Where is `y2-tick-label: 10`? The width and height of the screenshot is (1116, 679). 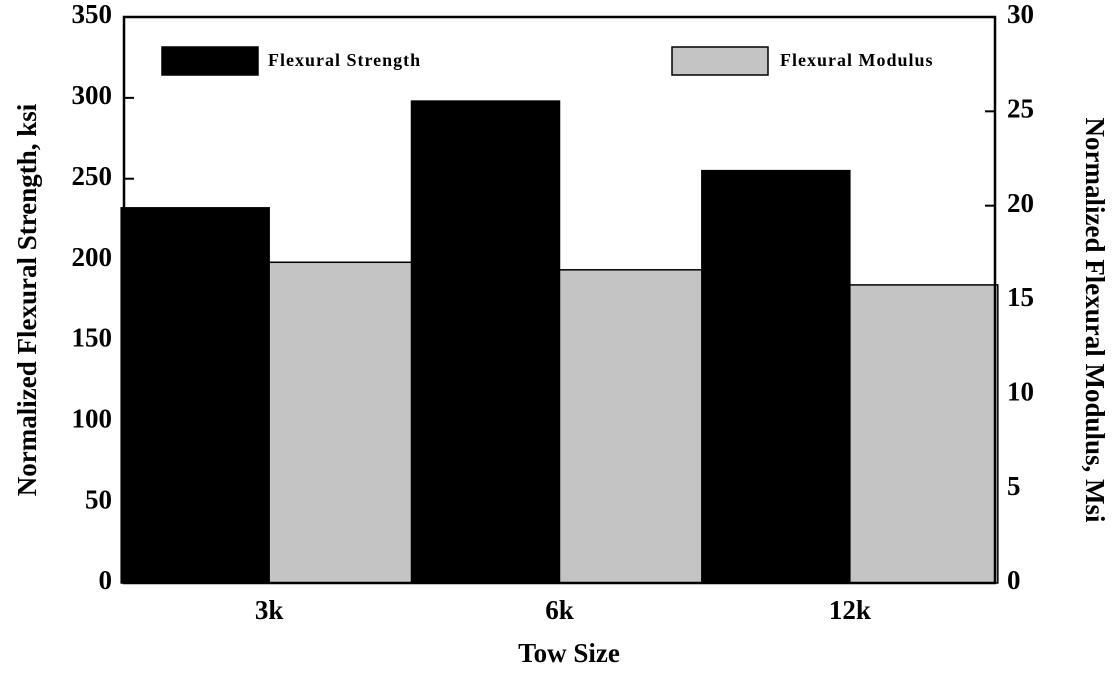 y2-tick-label: 10 is located at coordinates (1020, 392).